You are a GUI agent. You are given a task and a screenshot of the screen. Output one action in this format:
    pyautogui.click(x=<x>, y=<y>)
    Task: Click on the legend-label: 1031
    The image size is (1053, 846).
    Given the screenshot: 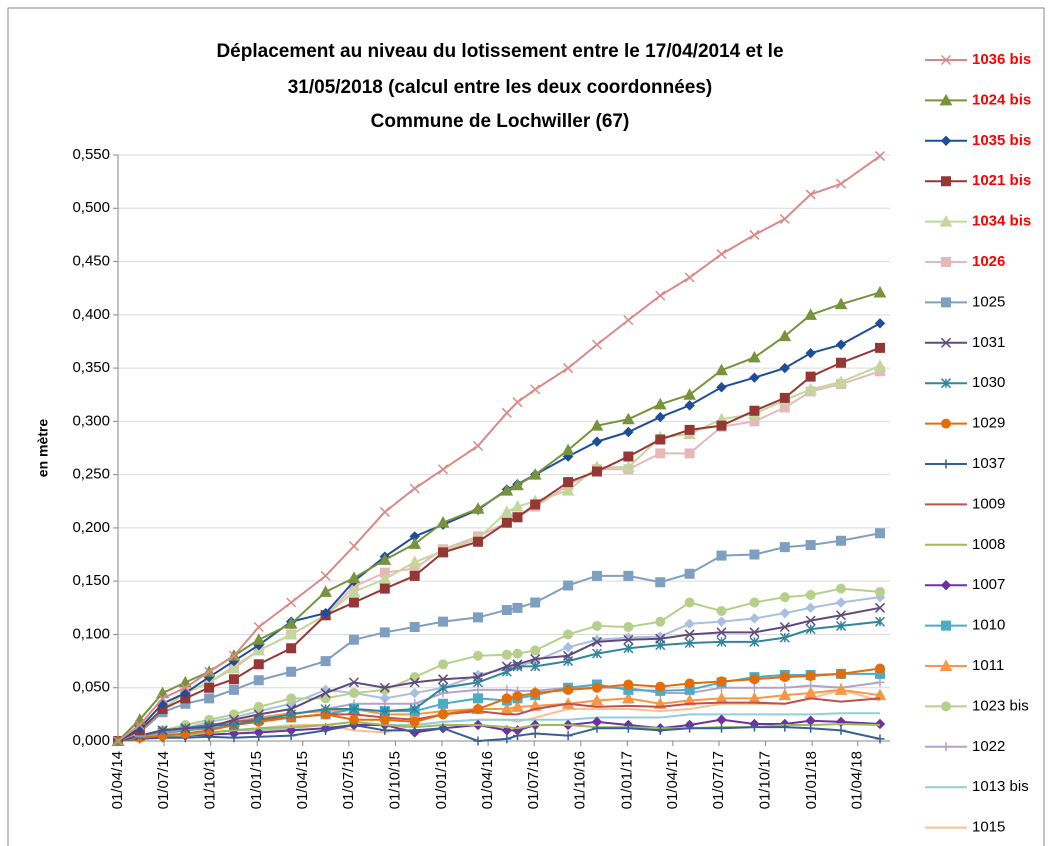 What is the action you would take?
    pyautogui.click(x=988, y=342)
    